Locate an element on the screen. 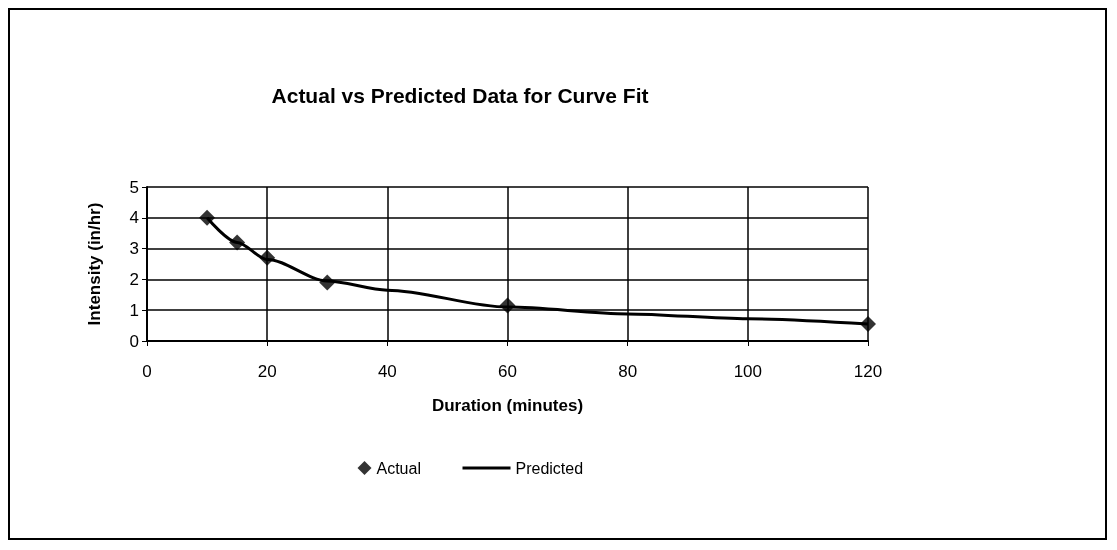 This screenshot has width=1117, height=550. legend-label: Actual is located at coordinates (398, 468).